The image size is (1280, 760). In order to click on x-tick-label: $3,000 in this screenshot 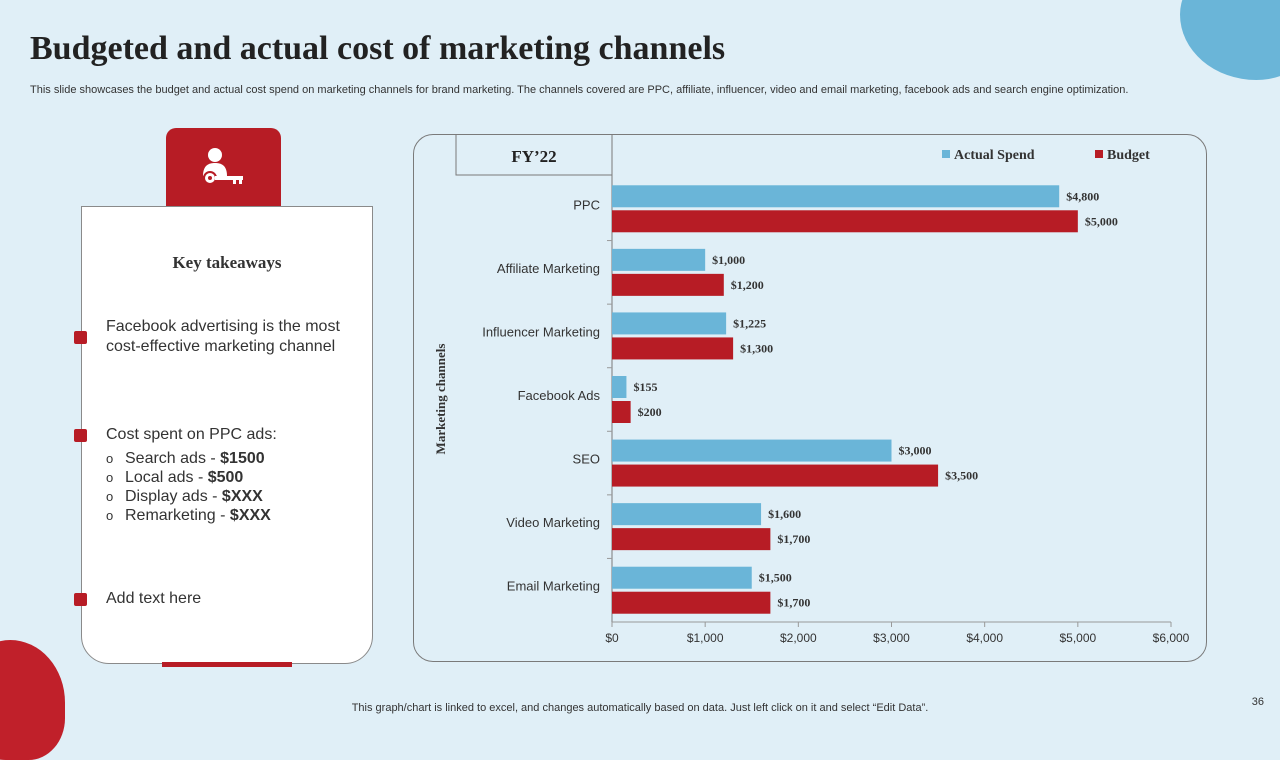, I will do `click(891, 638)`.